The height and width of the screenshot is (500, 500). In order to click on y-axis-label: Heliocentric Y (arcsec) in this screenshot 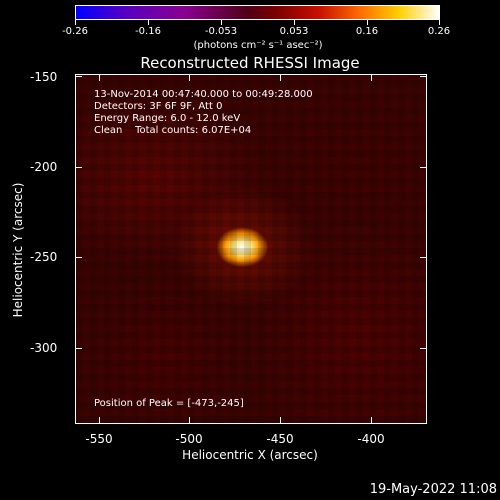, I will do `click(18, 250)`.